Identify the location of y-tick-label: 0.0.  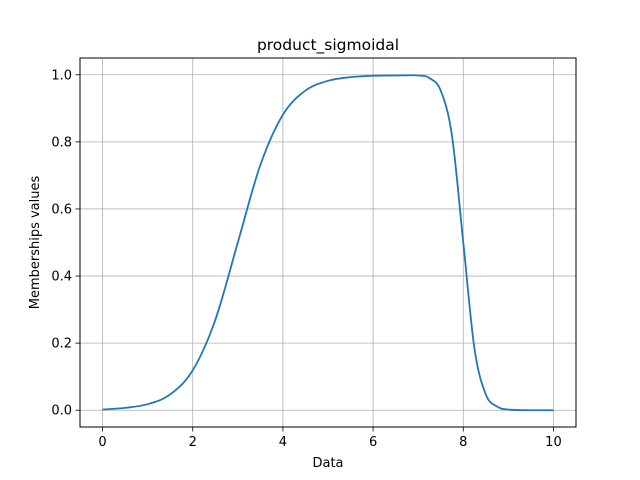
(61, 411).